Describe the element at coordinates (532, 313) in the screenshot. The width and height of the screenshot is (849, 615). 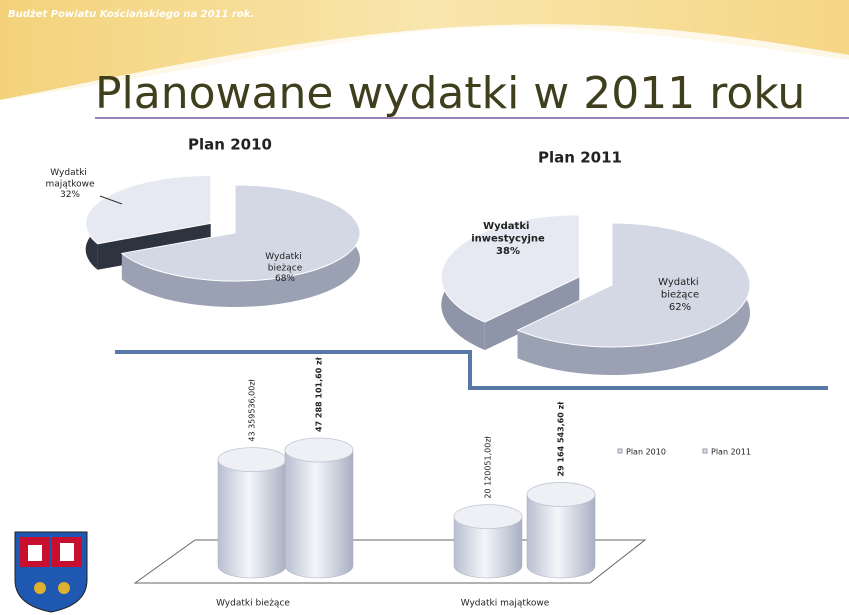
I see `slice-face` at that location.